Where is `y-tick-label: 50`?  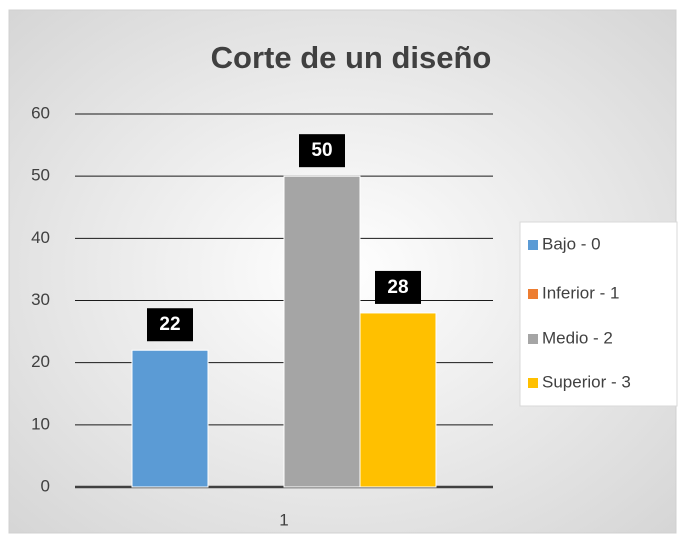 y-tick-label: 50 is located at coordinates (40, 175).